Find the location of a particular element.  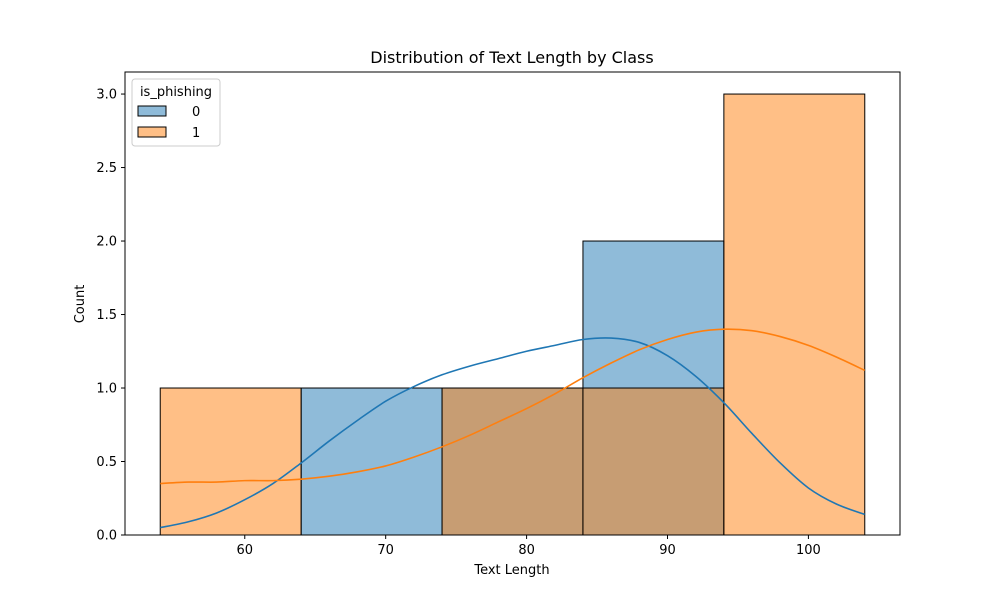

x-tick-label: 60 is located at coordinates (244, 550).